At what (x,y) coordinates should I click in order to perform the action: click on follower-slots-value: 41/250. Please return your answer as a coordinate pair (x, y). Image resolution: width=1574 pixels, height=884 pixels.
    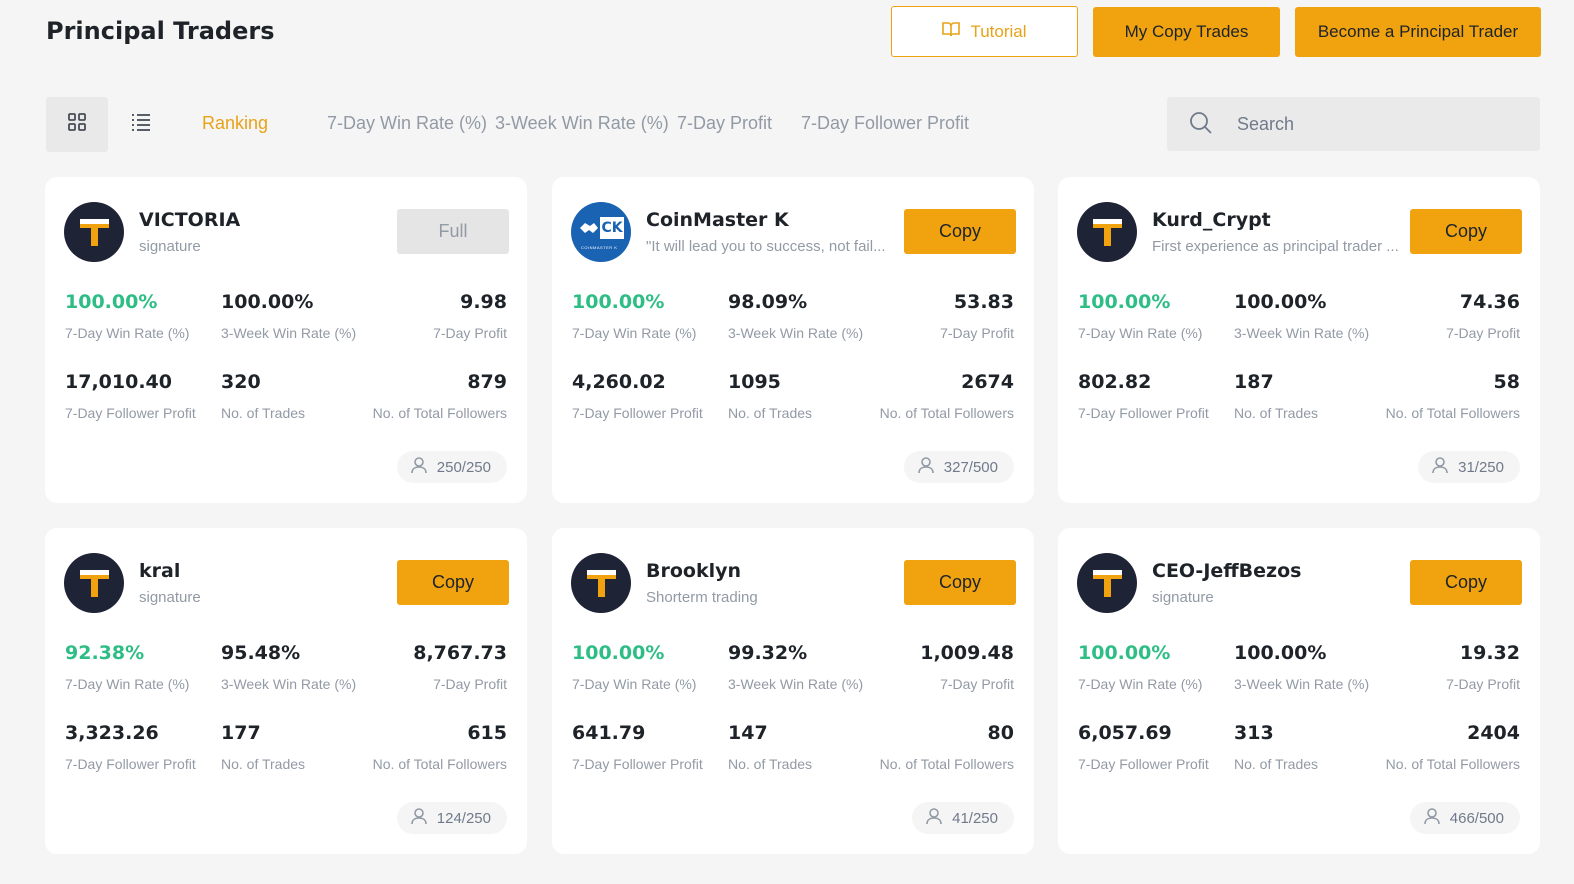
    Looking at the image, I should click on (975, 818).